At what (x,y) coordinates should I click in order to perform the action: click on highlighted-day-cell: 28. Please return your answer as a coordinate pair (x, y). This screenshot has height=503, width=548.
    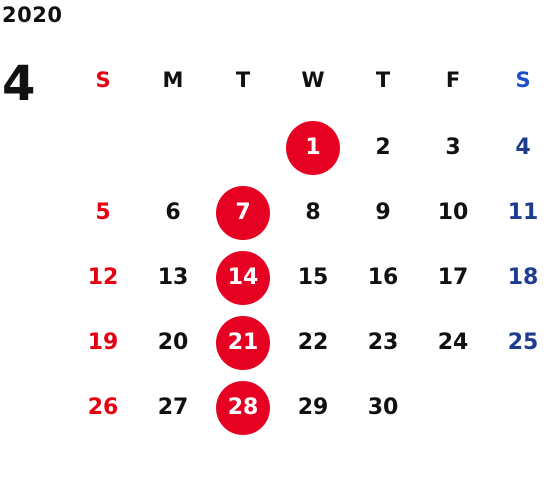
    Looking at the image, I should click on (243, 407).